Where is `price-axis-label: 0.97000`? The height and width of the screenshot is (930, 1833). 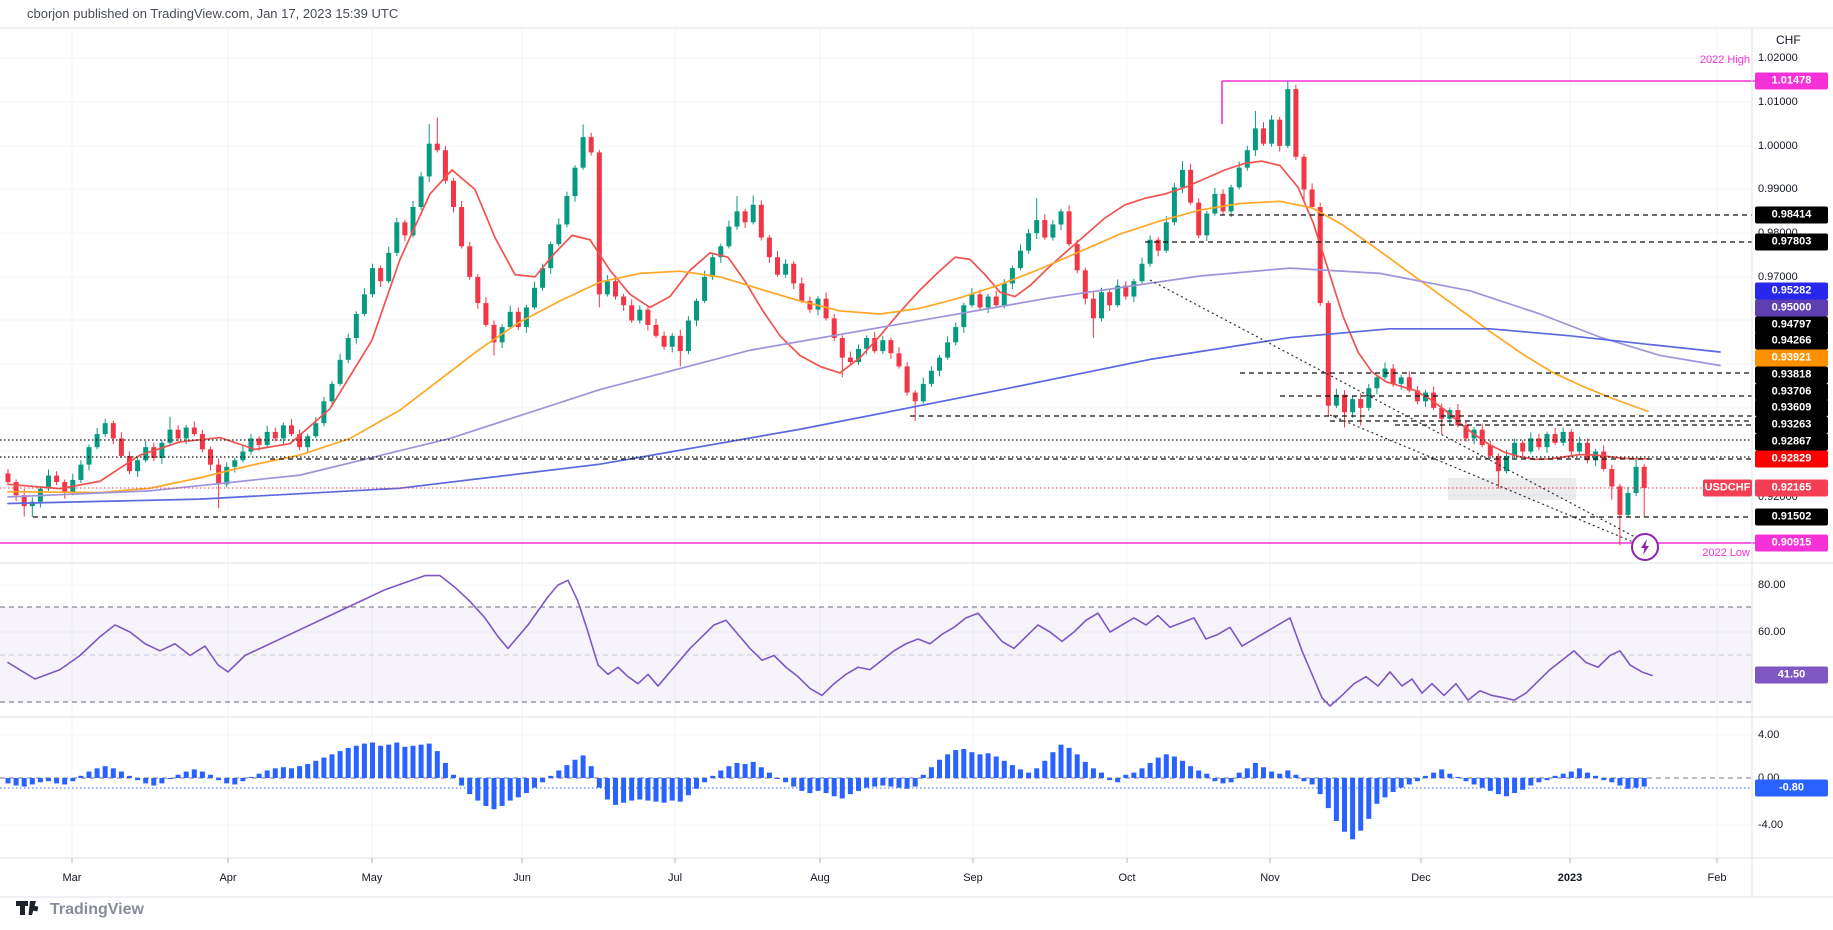 price-axis-label: 0.97000 is located at coordinates (1778, 277).